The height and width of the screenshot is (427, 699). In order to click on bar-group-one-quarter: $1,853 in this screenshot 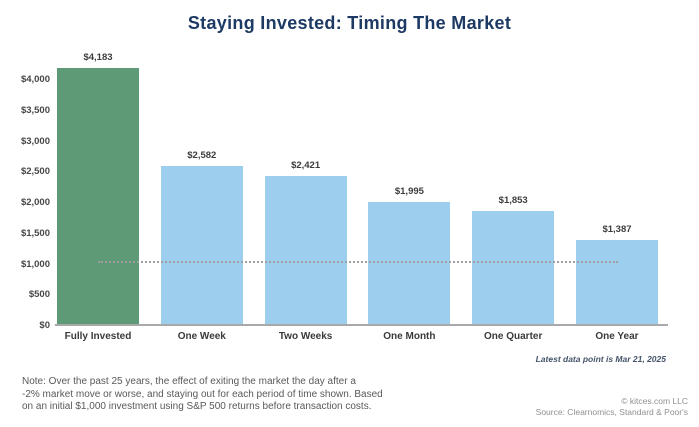, I will do `click(513, 260)`.